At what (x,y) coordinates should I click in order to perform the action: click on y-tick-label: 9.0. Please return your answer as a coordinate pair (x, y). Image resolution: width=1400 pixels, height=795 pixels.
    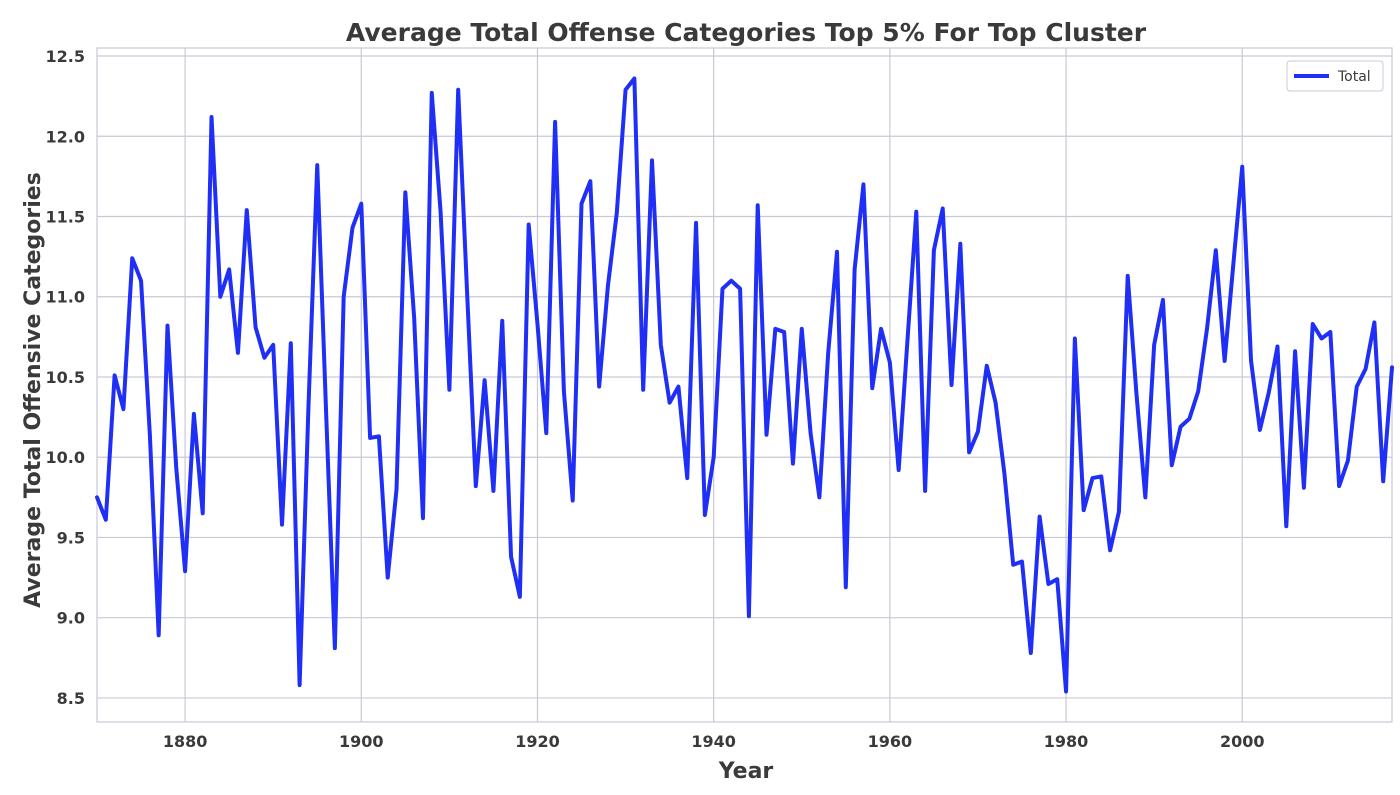
    Looking at the image, I should click on (71, 618).